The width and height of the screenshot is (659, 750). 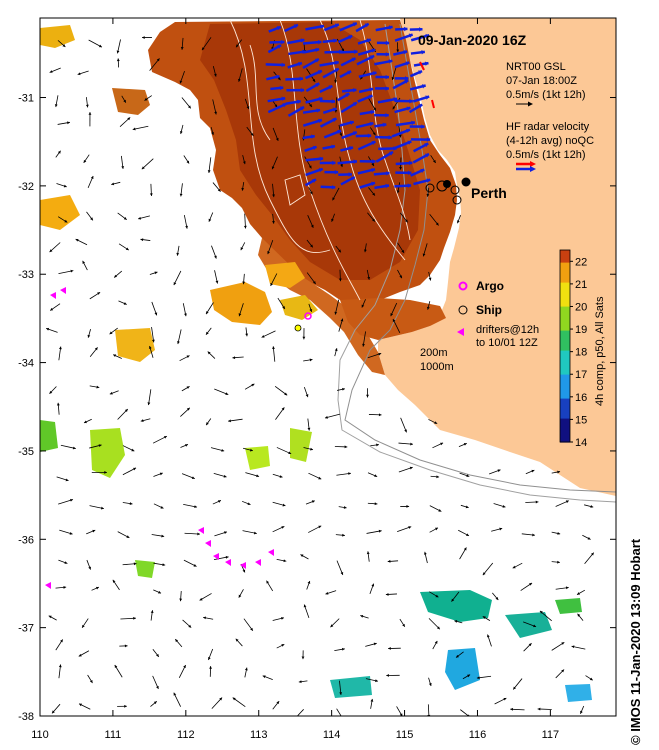 I want to click on map-title: 09-Jan-2020 16Z, so click(x=472, y=40).